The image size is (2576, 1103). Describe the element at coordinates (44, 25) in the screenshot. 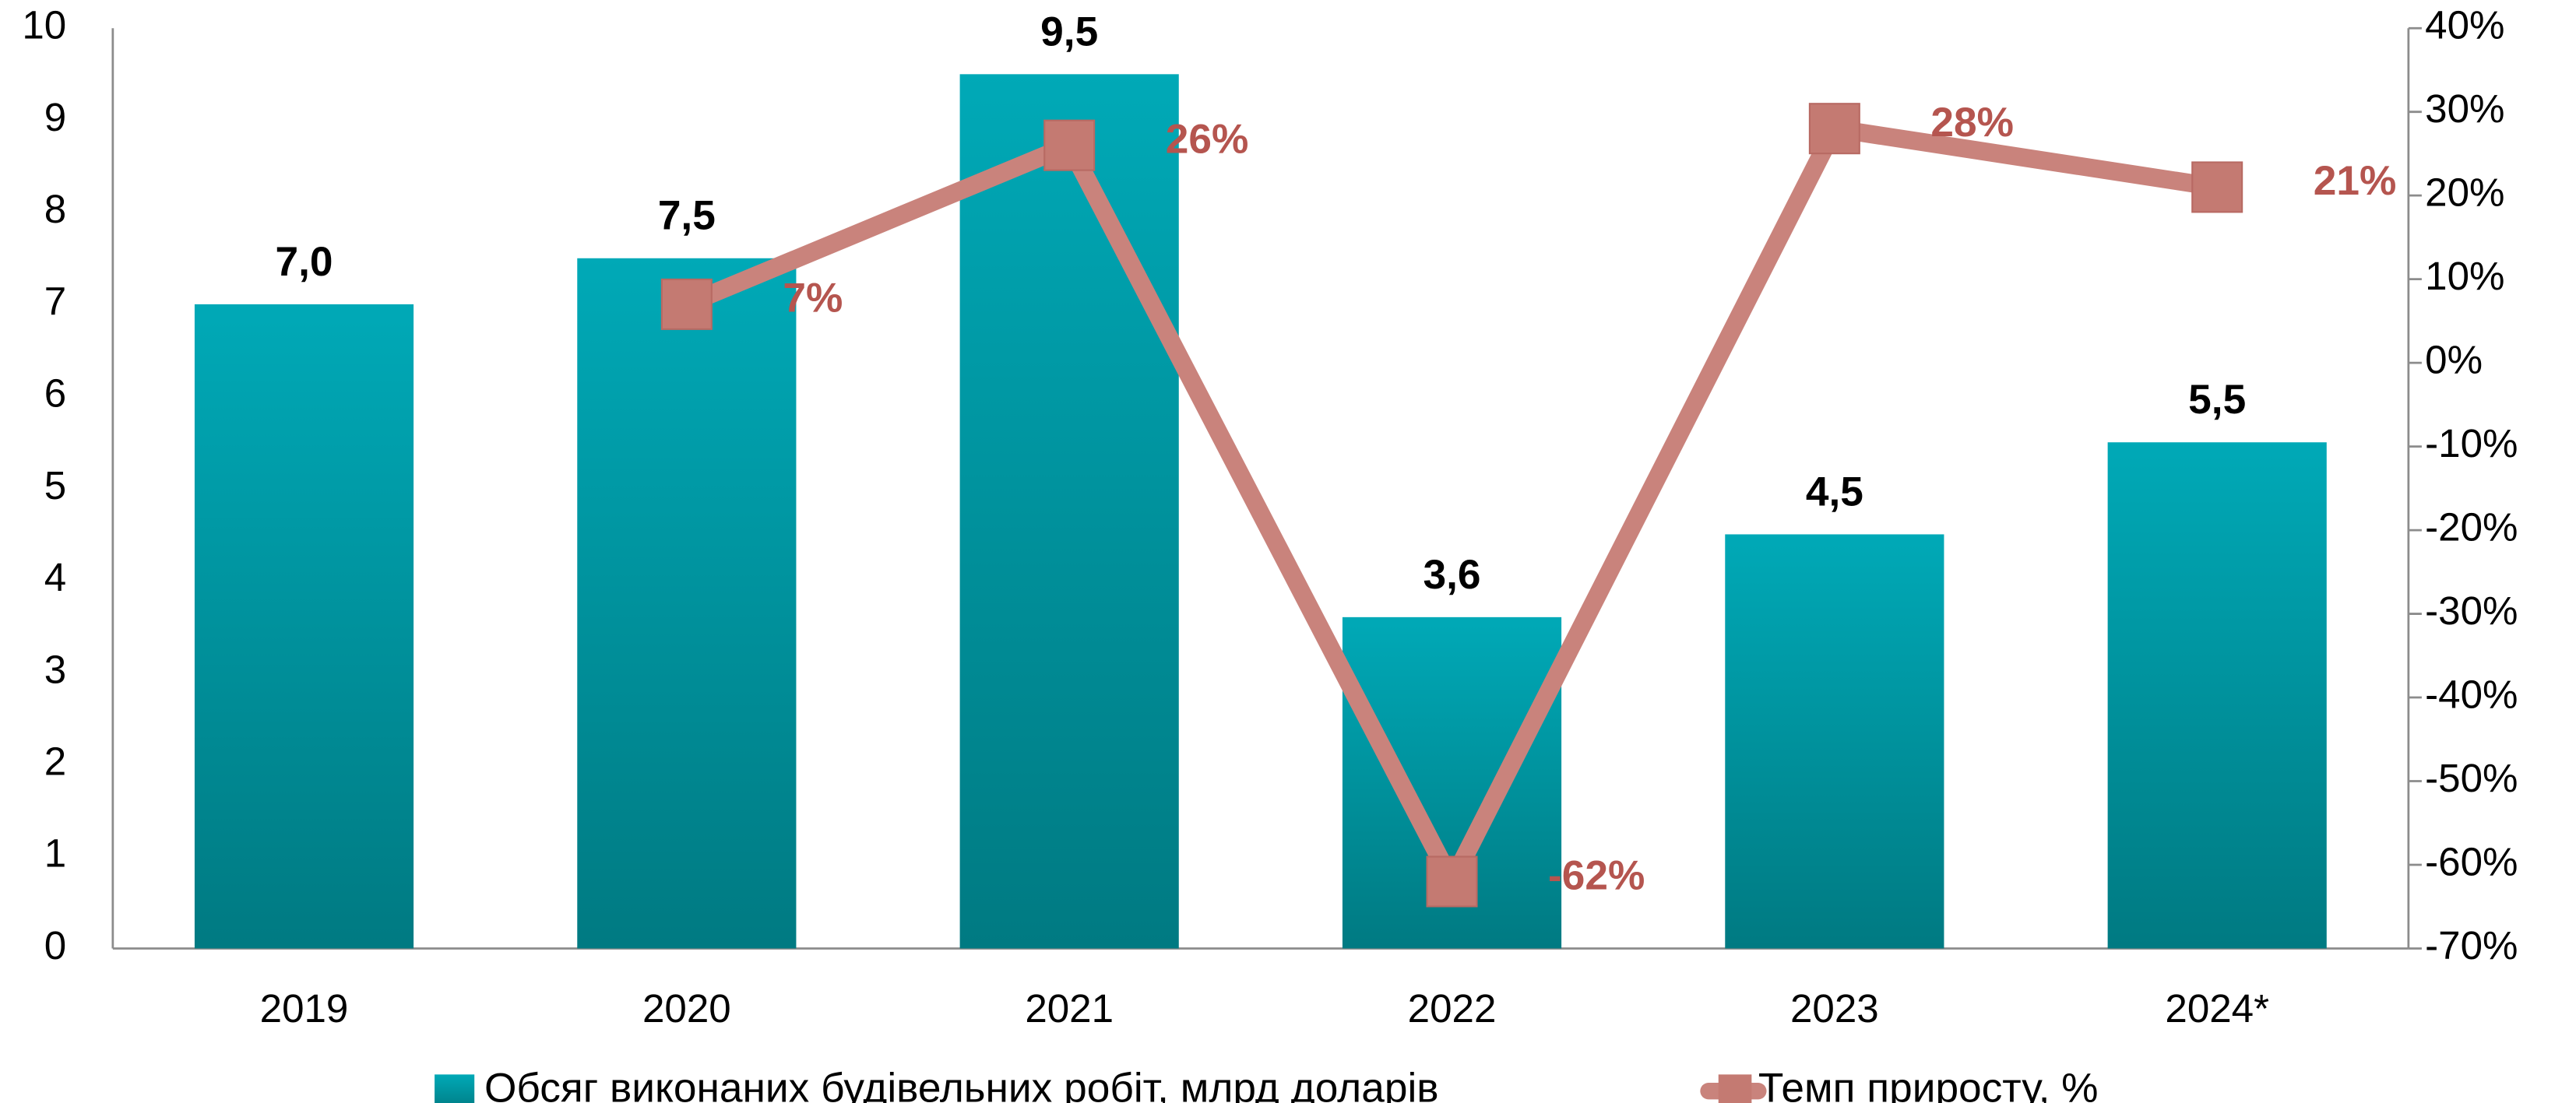

I see `y-tick-label: 10` at that location.